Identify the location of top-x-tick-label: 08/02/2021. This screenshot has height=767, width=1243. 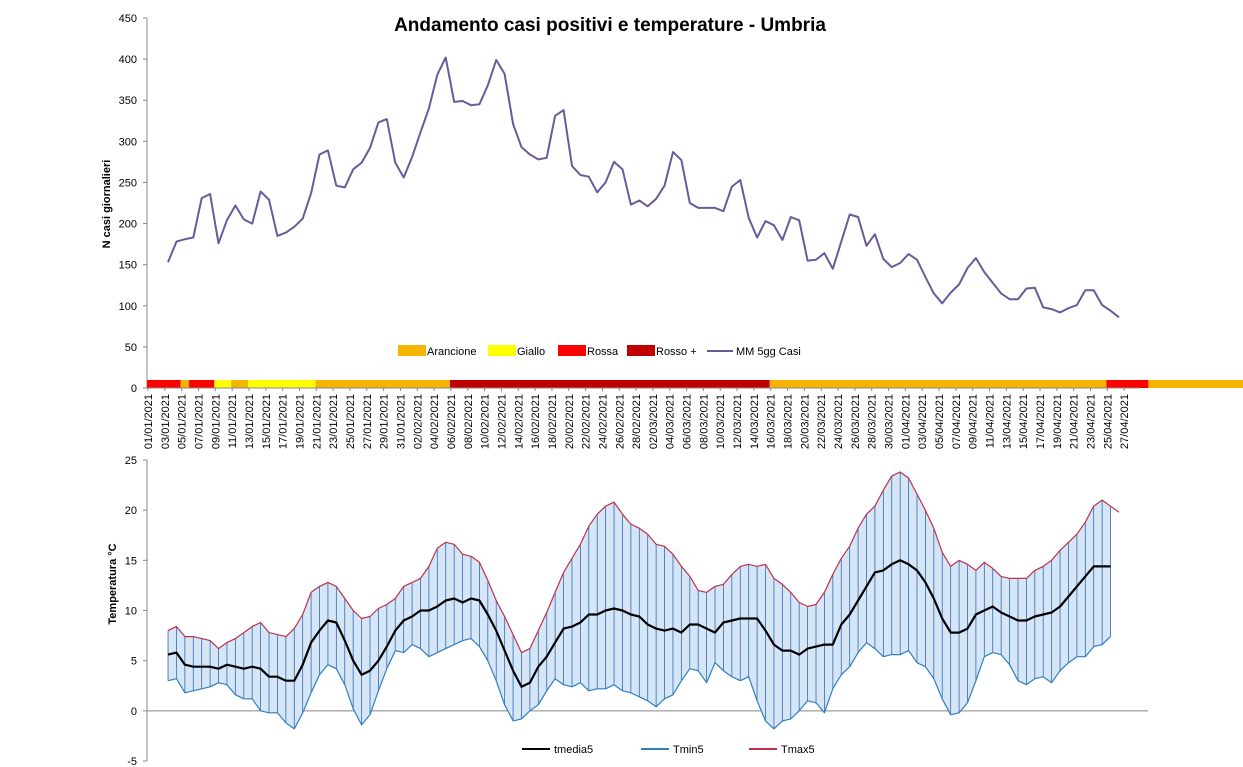
(469, 421).